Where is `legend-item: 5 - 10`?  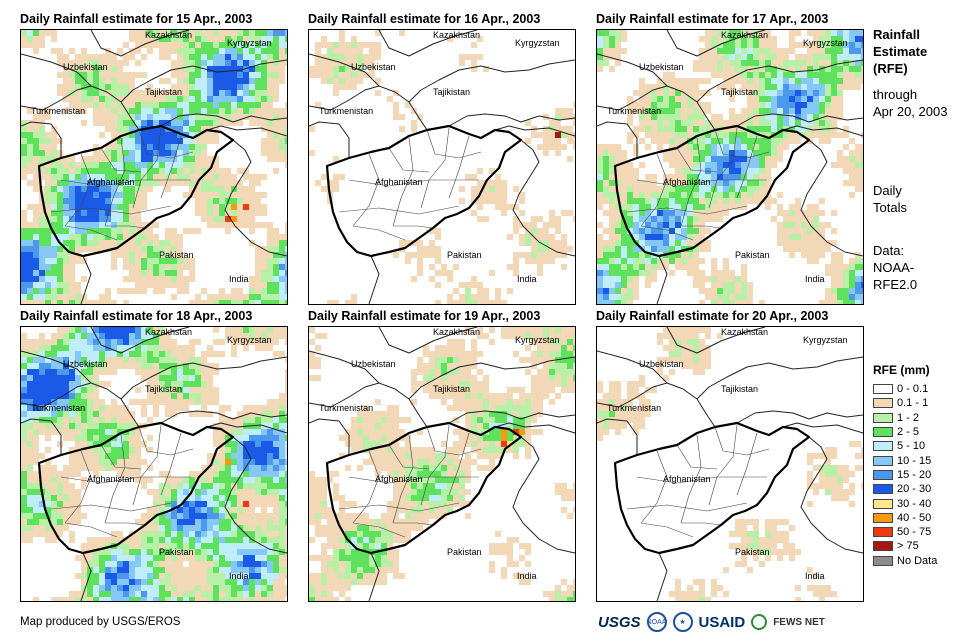 legend-item: 5 - 10 is located at coordinates (905, 446).